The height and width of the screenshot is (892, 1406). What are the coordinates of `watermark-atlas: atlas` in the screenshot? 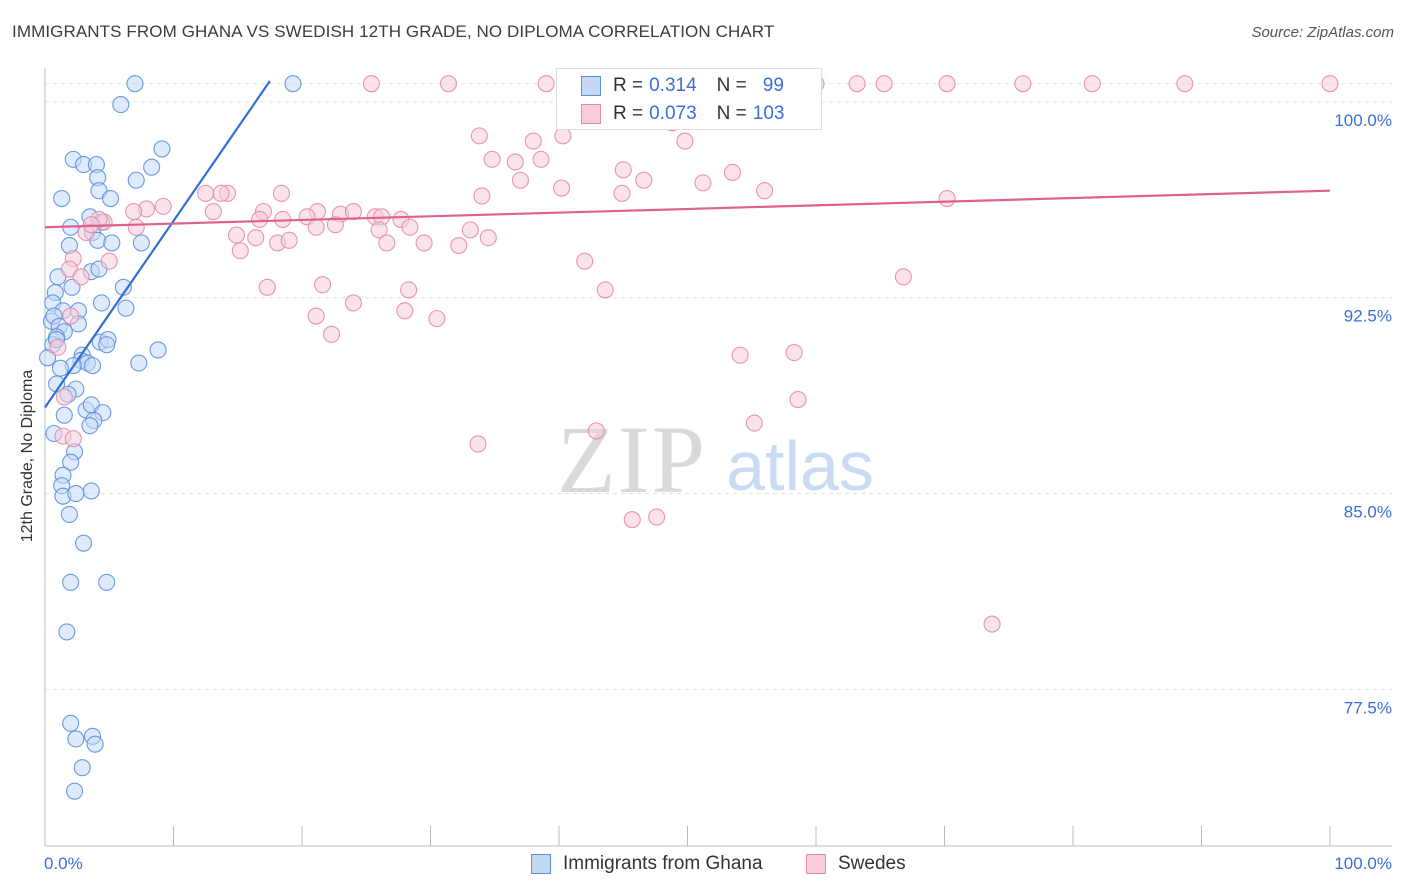 It's located at (800, 466).